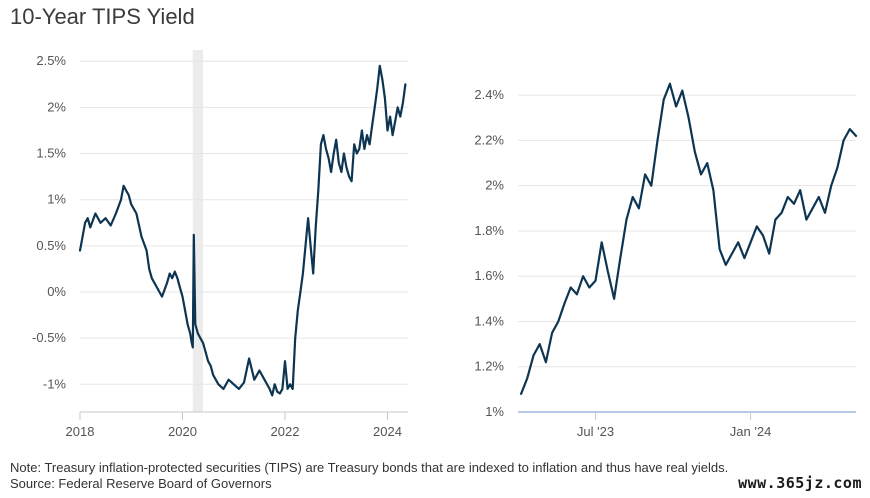 The image size is (870, 498). I want to click on y-tick-label: -0.5%, so click(49, 337).